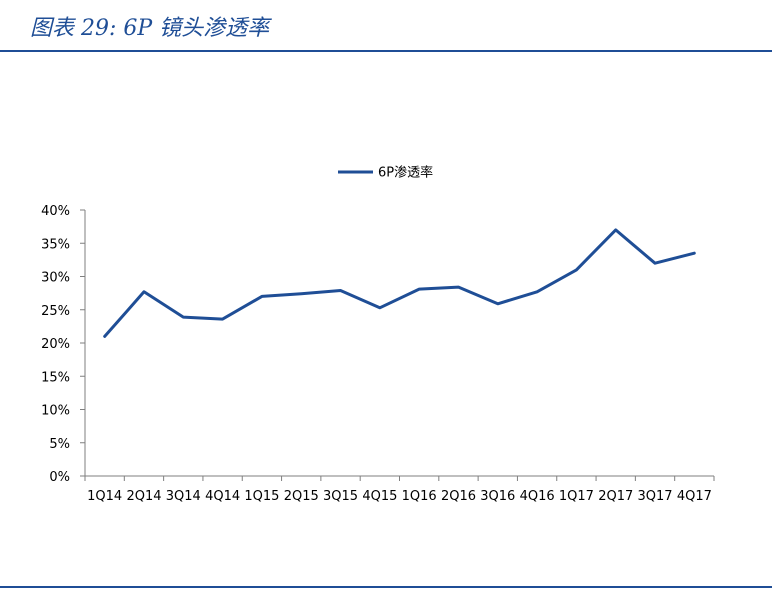 The width and height of the screenshot is (772, 593). Describe the element at coordinates (55, 278) in the screenshot. I see `y-tick-label: 30%` at that location.